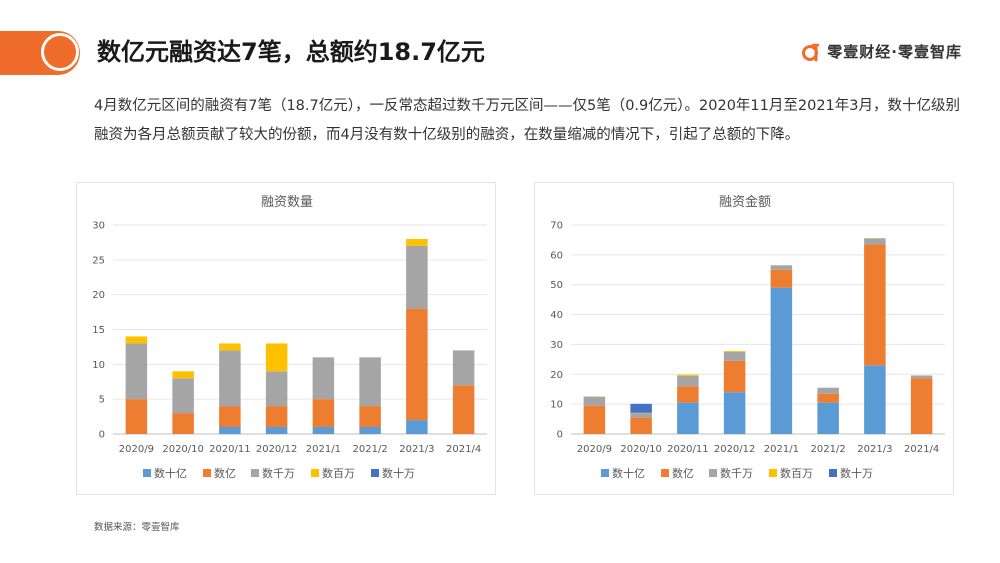 The image size is (1000, 563). What do you see at coordinates (500, 40) in the screenshot?
I see `header: 数亿元融资达7笔，总额约18.7亿元 零壹财经·零壹智库` at bounding box center [500, 40].